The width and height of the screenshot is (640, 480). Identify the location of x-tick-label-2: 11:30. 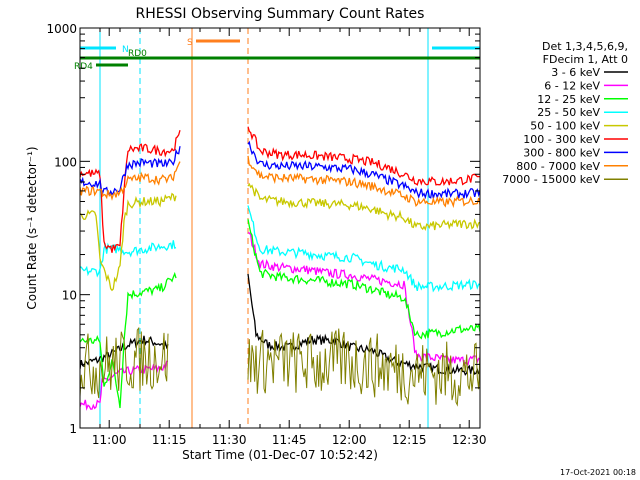
(229, 440).